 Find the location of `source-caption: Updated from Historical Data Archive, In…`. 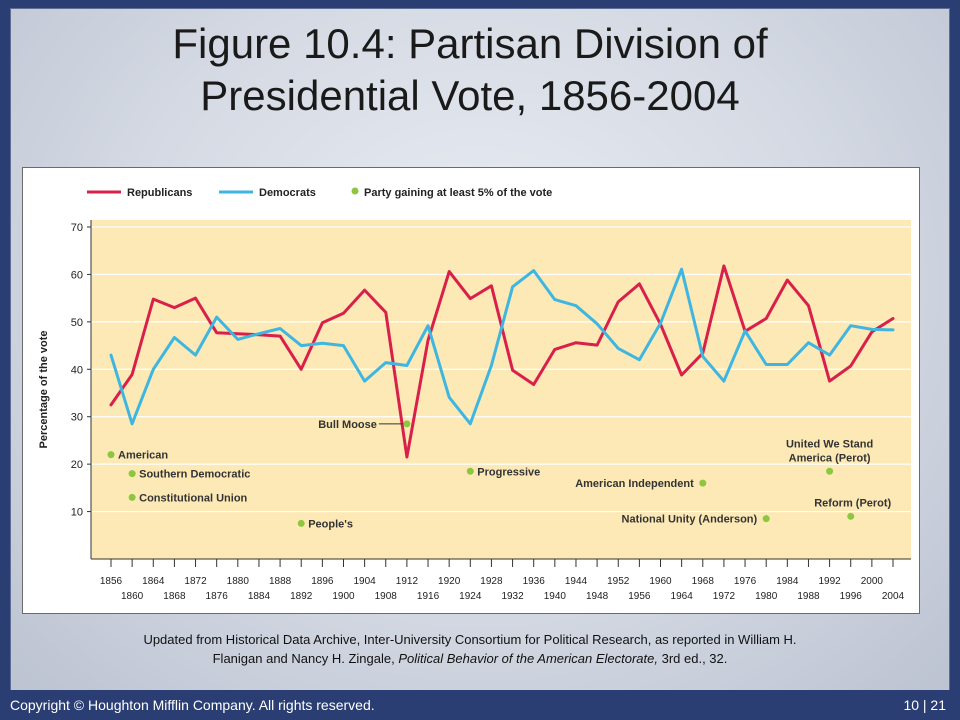

source-caption: Updated from Historical Data Archive, In… is located at coordinates (470, 649).